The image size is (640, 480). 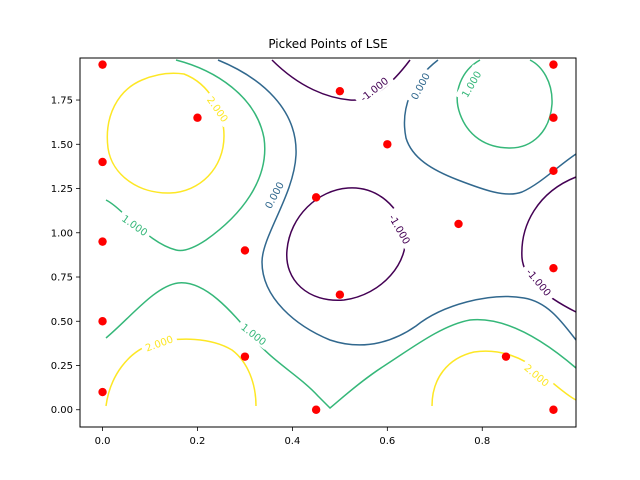 I want to click on x-tick-label: 0.2, so click(x=198, y=441).